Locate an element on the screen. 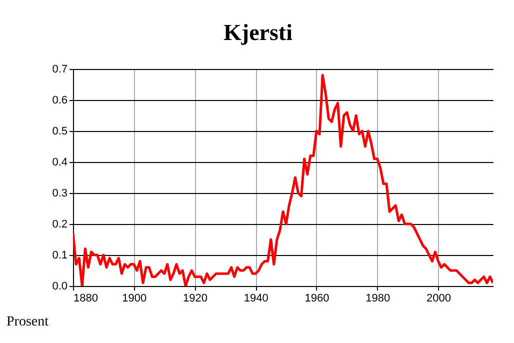  x-tick-label: 1900 is located at coordinates (134, 298).